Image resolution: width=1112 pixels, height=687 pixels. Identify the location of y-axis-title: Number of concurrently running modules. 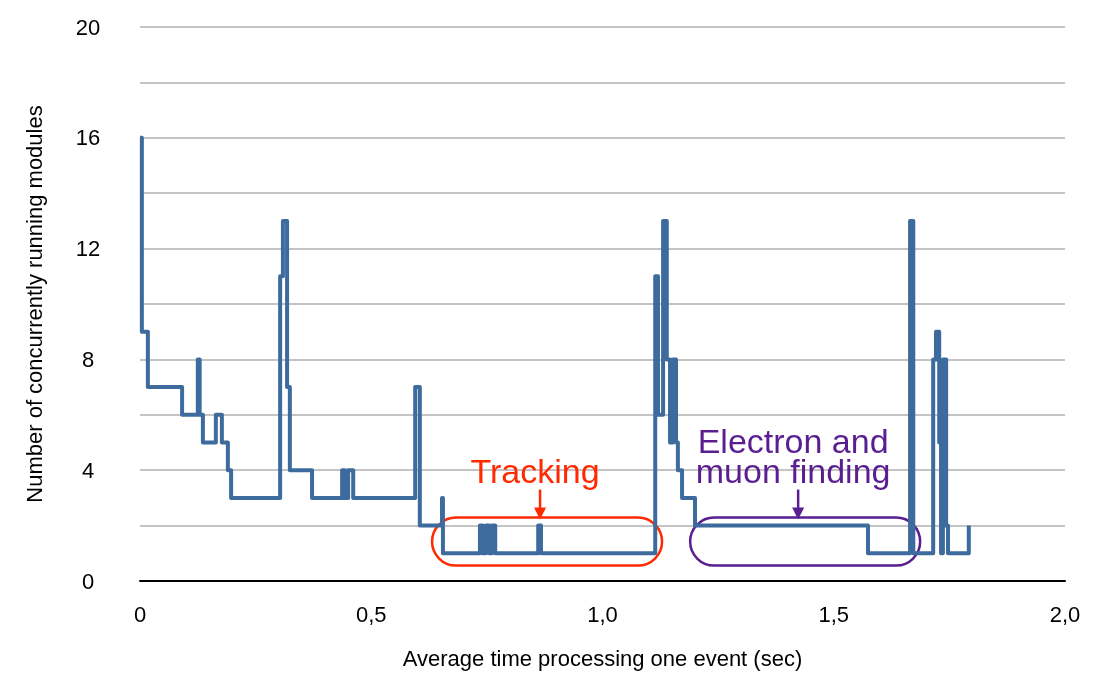
(34, 304).